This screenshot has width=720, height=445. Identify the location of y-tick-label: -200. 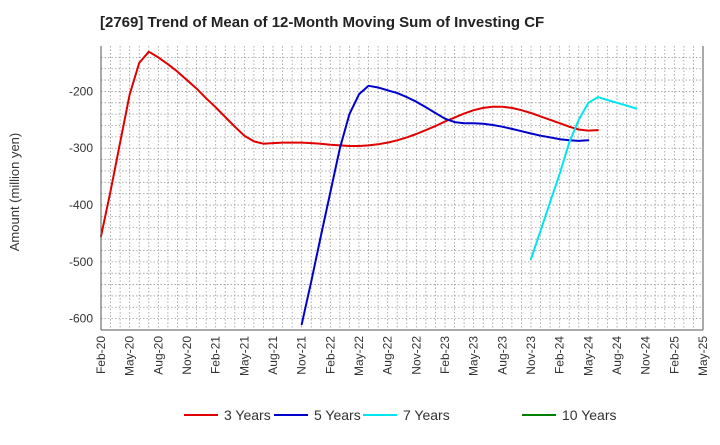
(81, 91).